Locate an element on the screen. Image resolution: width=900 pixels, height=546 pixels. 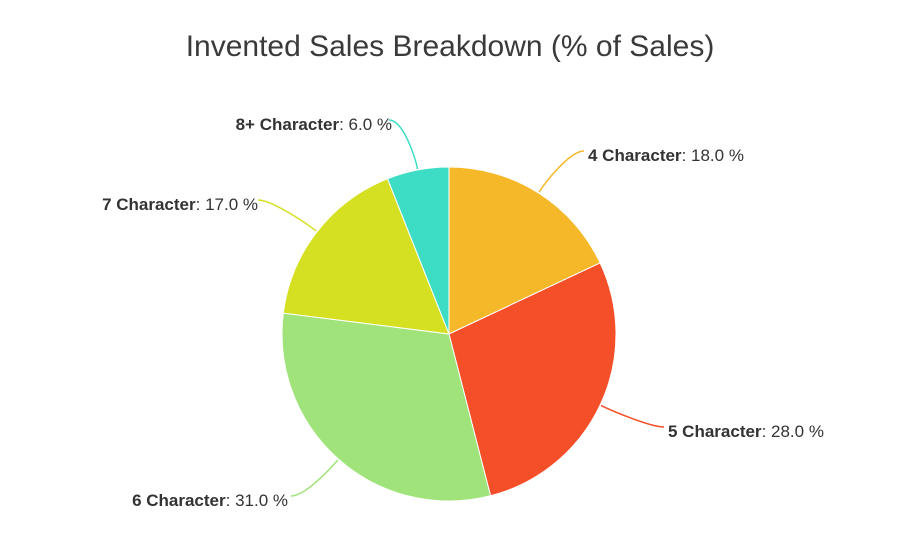
data-label-value: : 31.0 % is located at coordinates (257, 500).